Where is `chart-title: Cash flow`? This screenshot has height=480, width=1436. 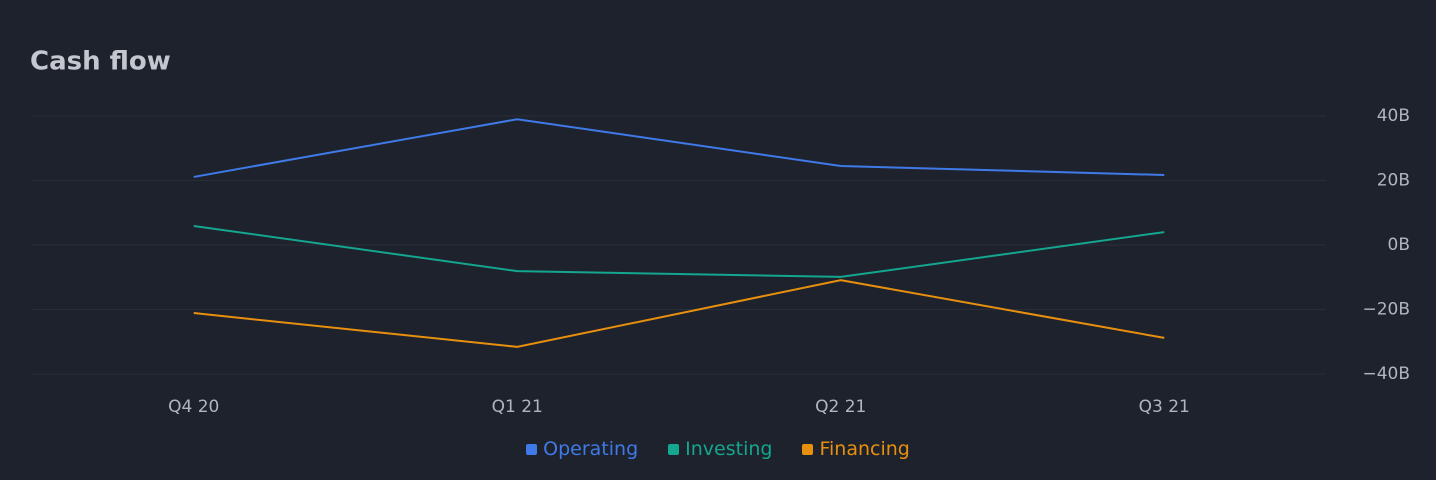 chart-title: Cash flow is located at coordinates (100, 62).